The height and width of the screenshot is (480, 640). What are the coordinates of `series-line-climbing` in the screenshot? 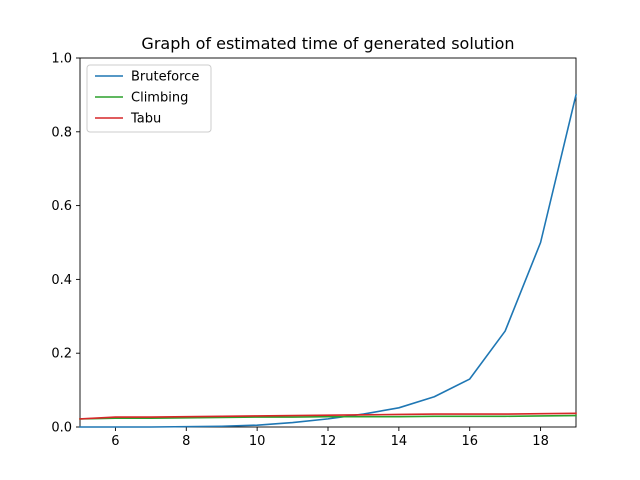 It's located at (328, 417).